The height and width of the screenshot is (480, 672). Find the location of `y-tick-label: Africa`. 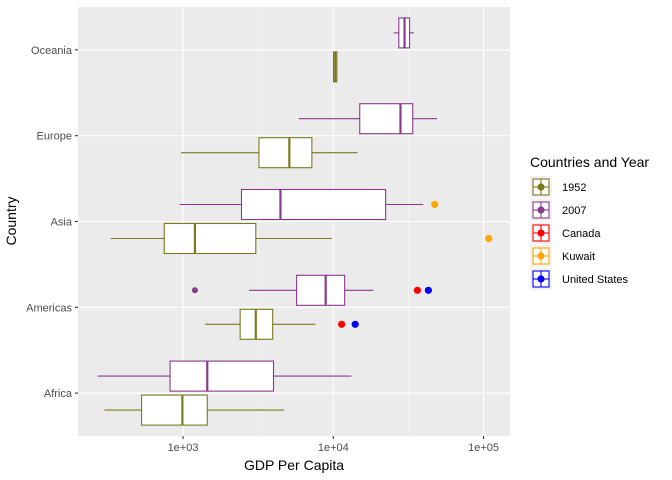

y-tick-label: Africa is located at coordinates (58, 394).